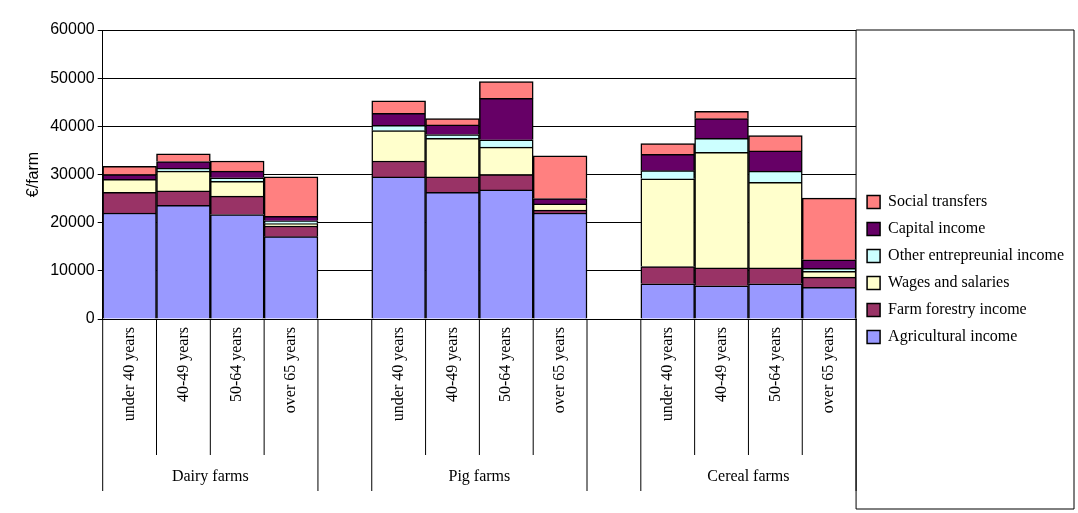  I want to click on legend-label: Social transfers, so click(938, 201).